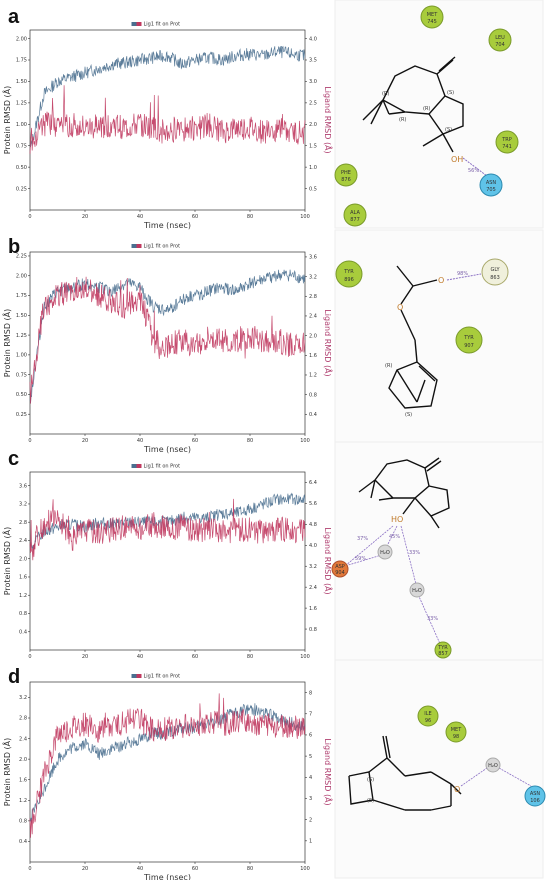  Describe the element at coordinates (21, 61) in the screenshot. I see `y-tick-label: 1.75` at that location.